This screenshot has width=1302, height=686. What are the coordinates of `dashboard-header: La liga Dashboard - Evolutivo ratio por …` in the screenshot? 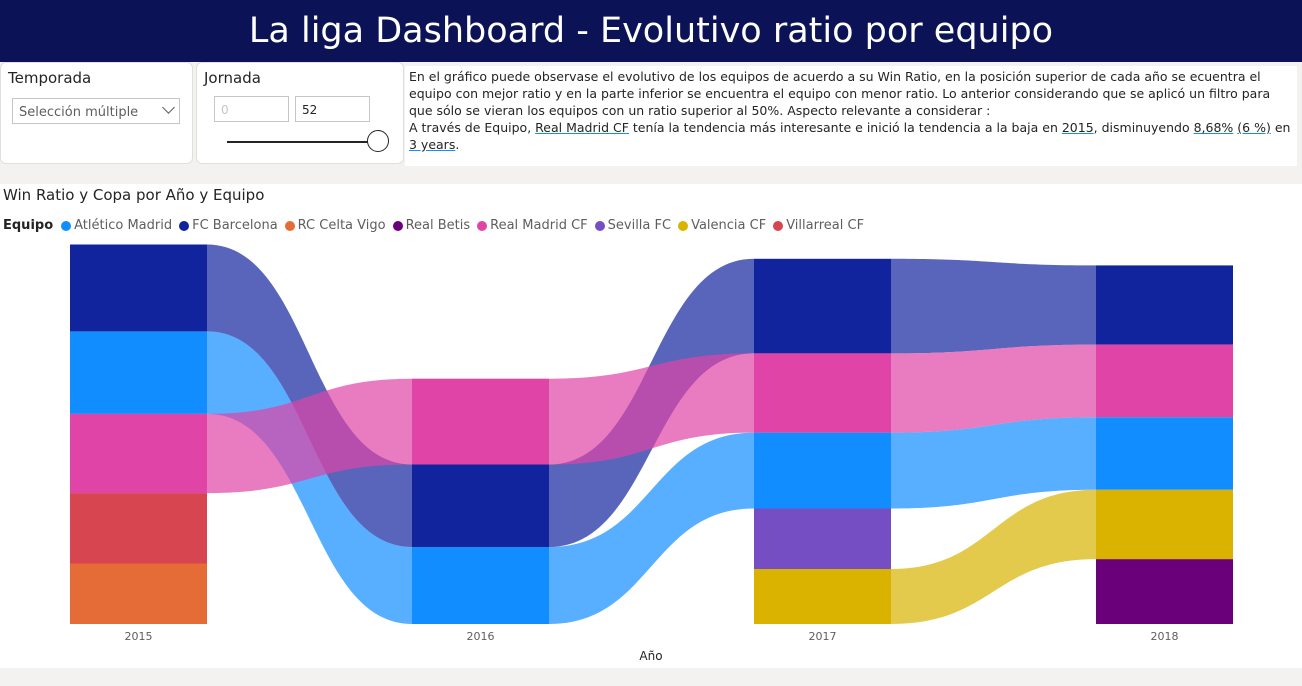 It's located at (651, 31).